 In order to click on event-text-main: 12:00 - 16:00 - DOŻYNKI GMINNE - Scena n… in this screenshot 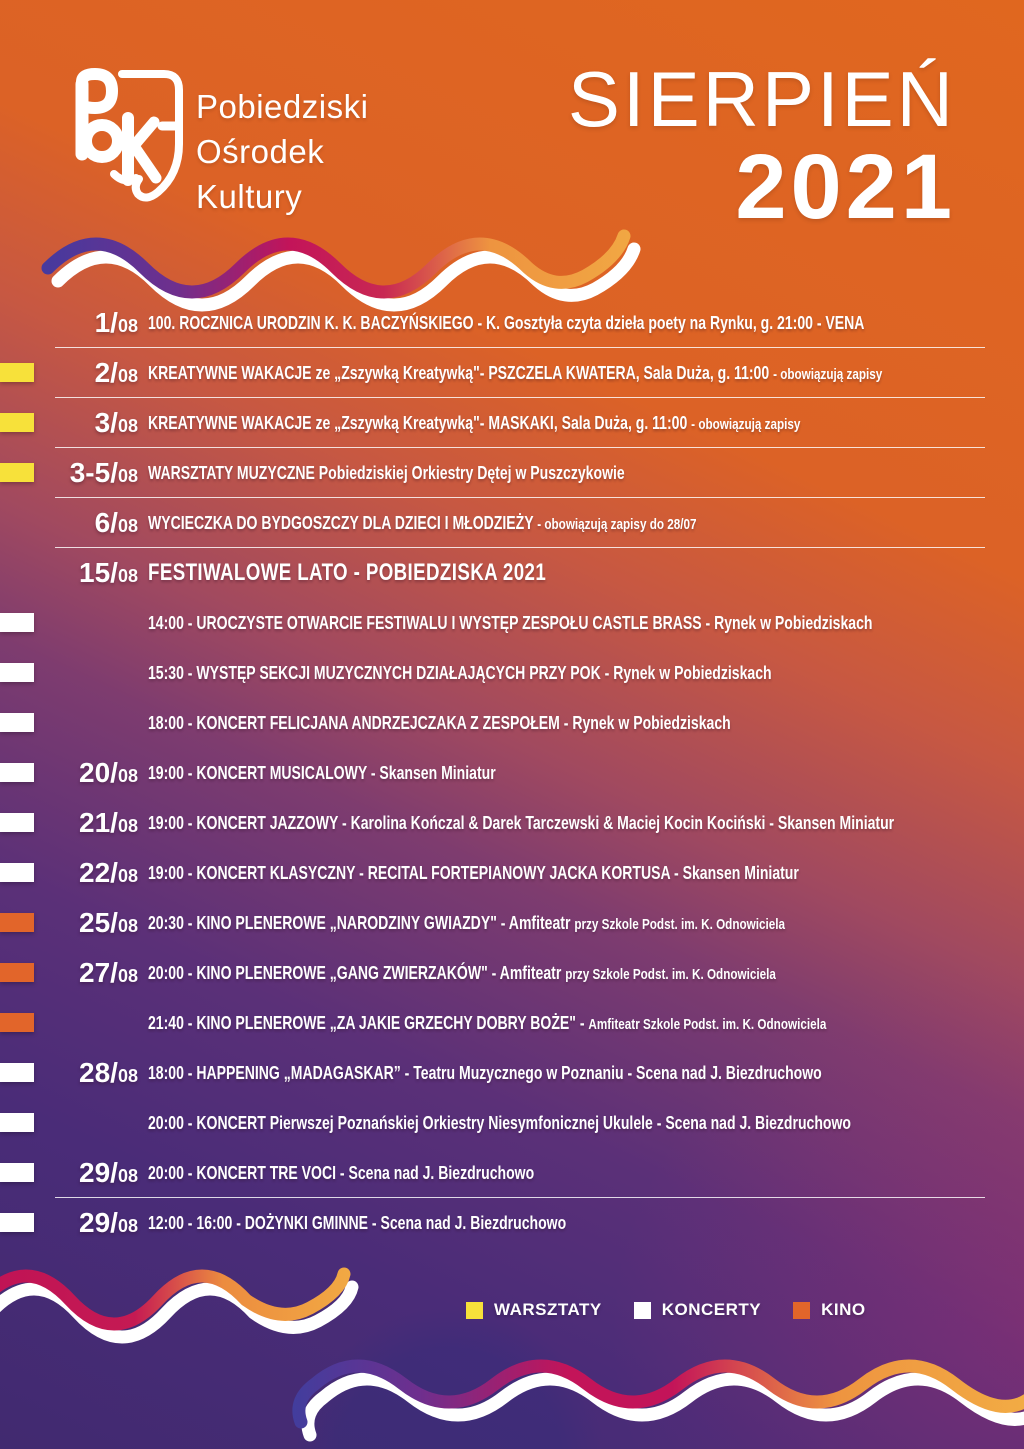, I will do `click(357, 1222)`.